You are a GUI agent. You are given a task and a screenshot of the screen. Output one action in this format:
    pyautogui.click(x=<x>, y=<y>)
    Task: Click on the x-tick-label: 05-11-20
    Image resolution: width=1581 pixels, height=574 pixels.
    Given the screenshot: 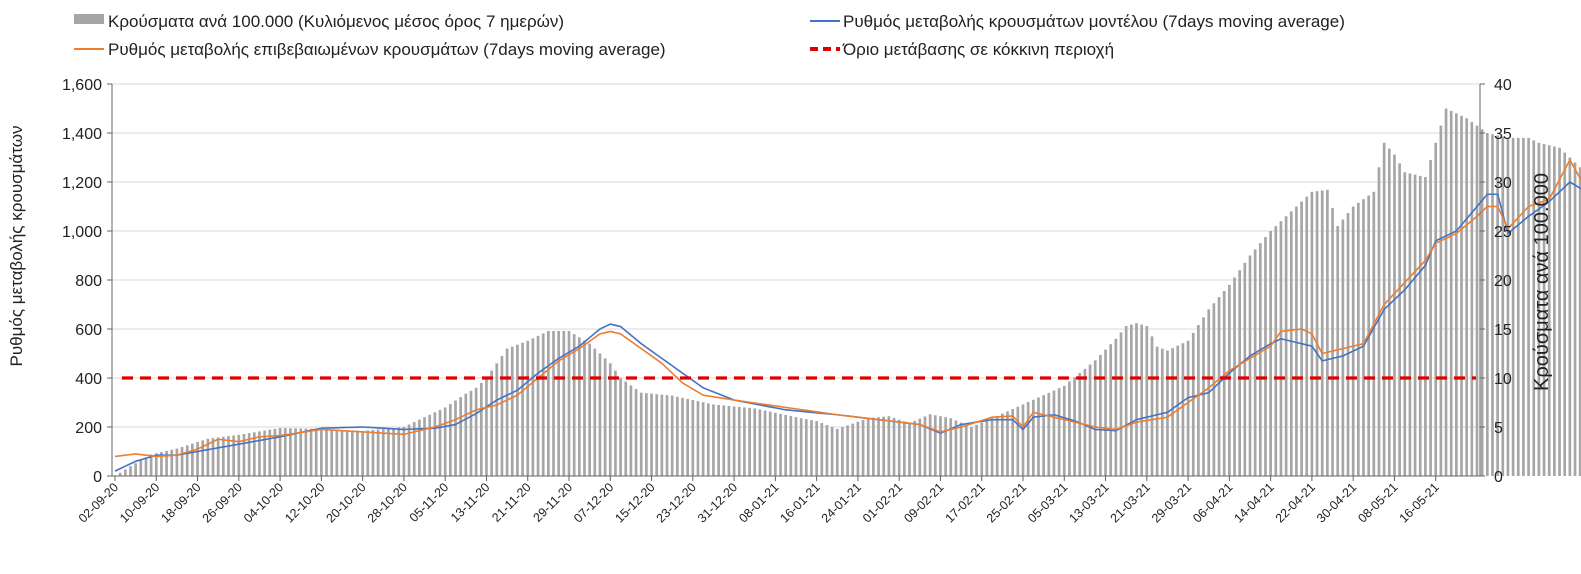 What is the action you would take?
    pyautogui.click(x=429, y=502)
    